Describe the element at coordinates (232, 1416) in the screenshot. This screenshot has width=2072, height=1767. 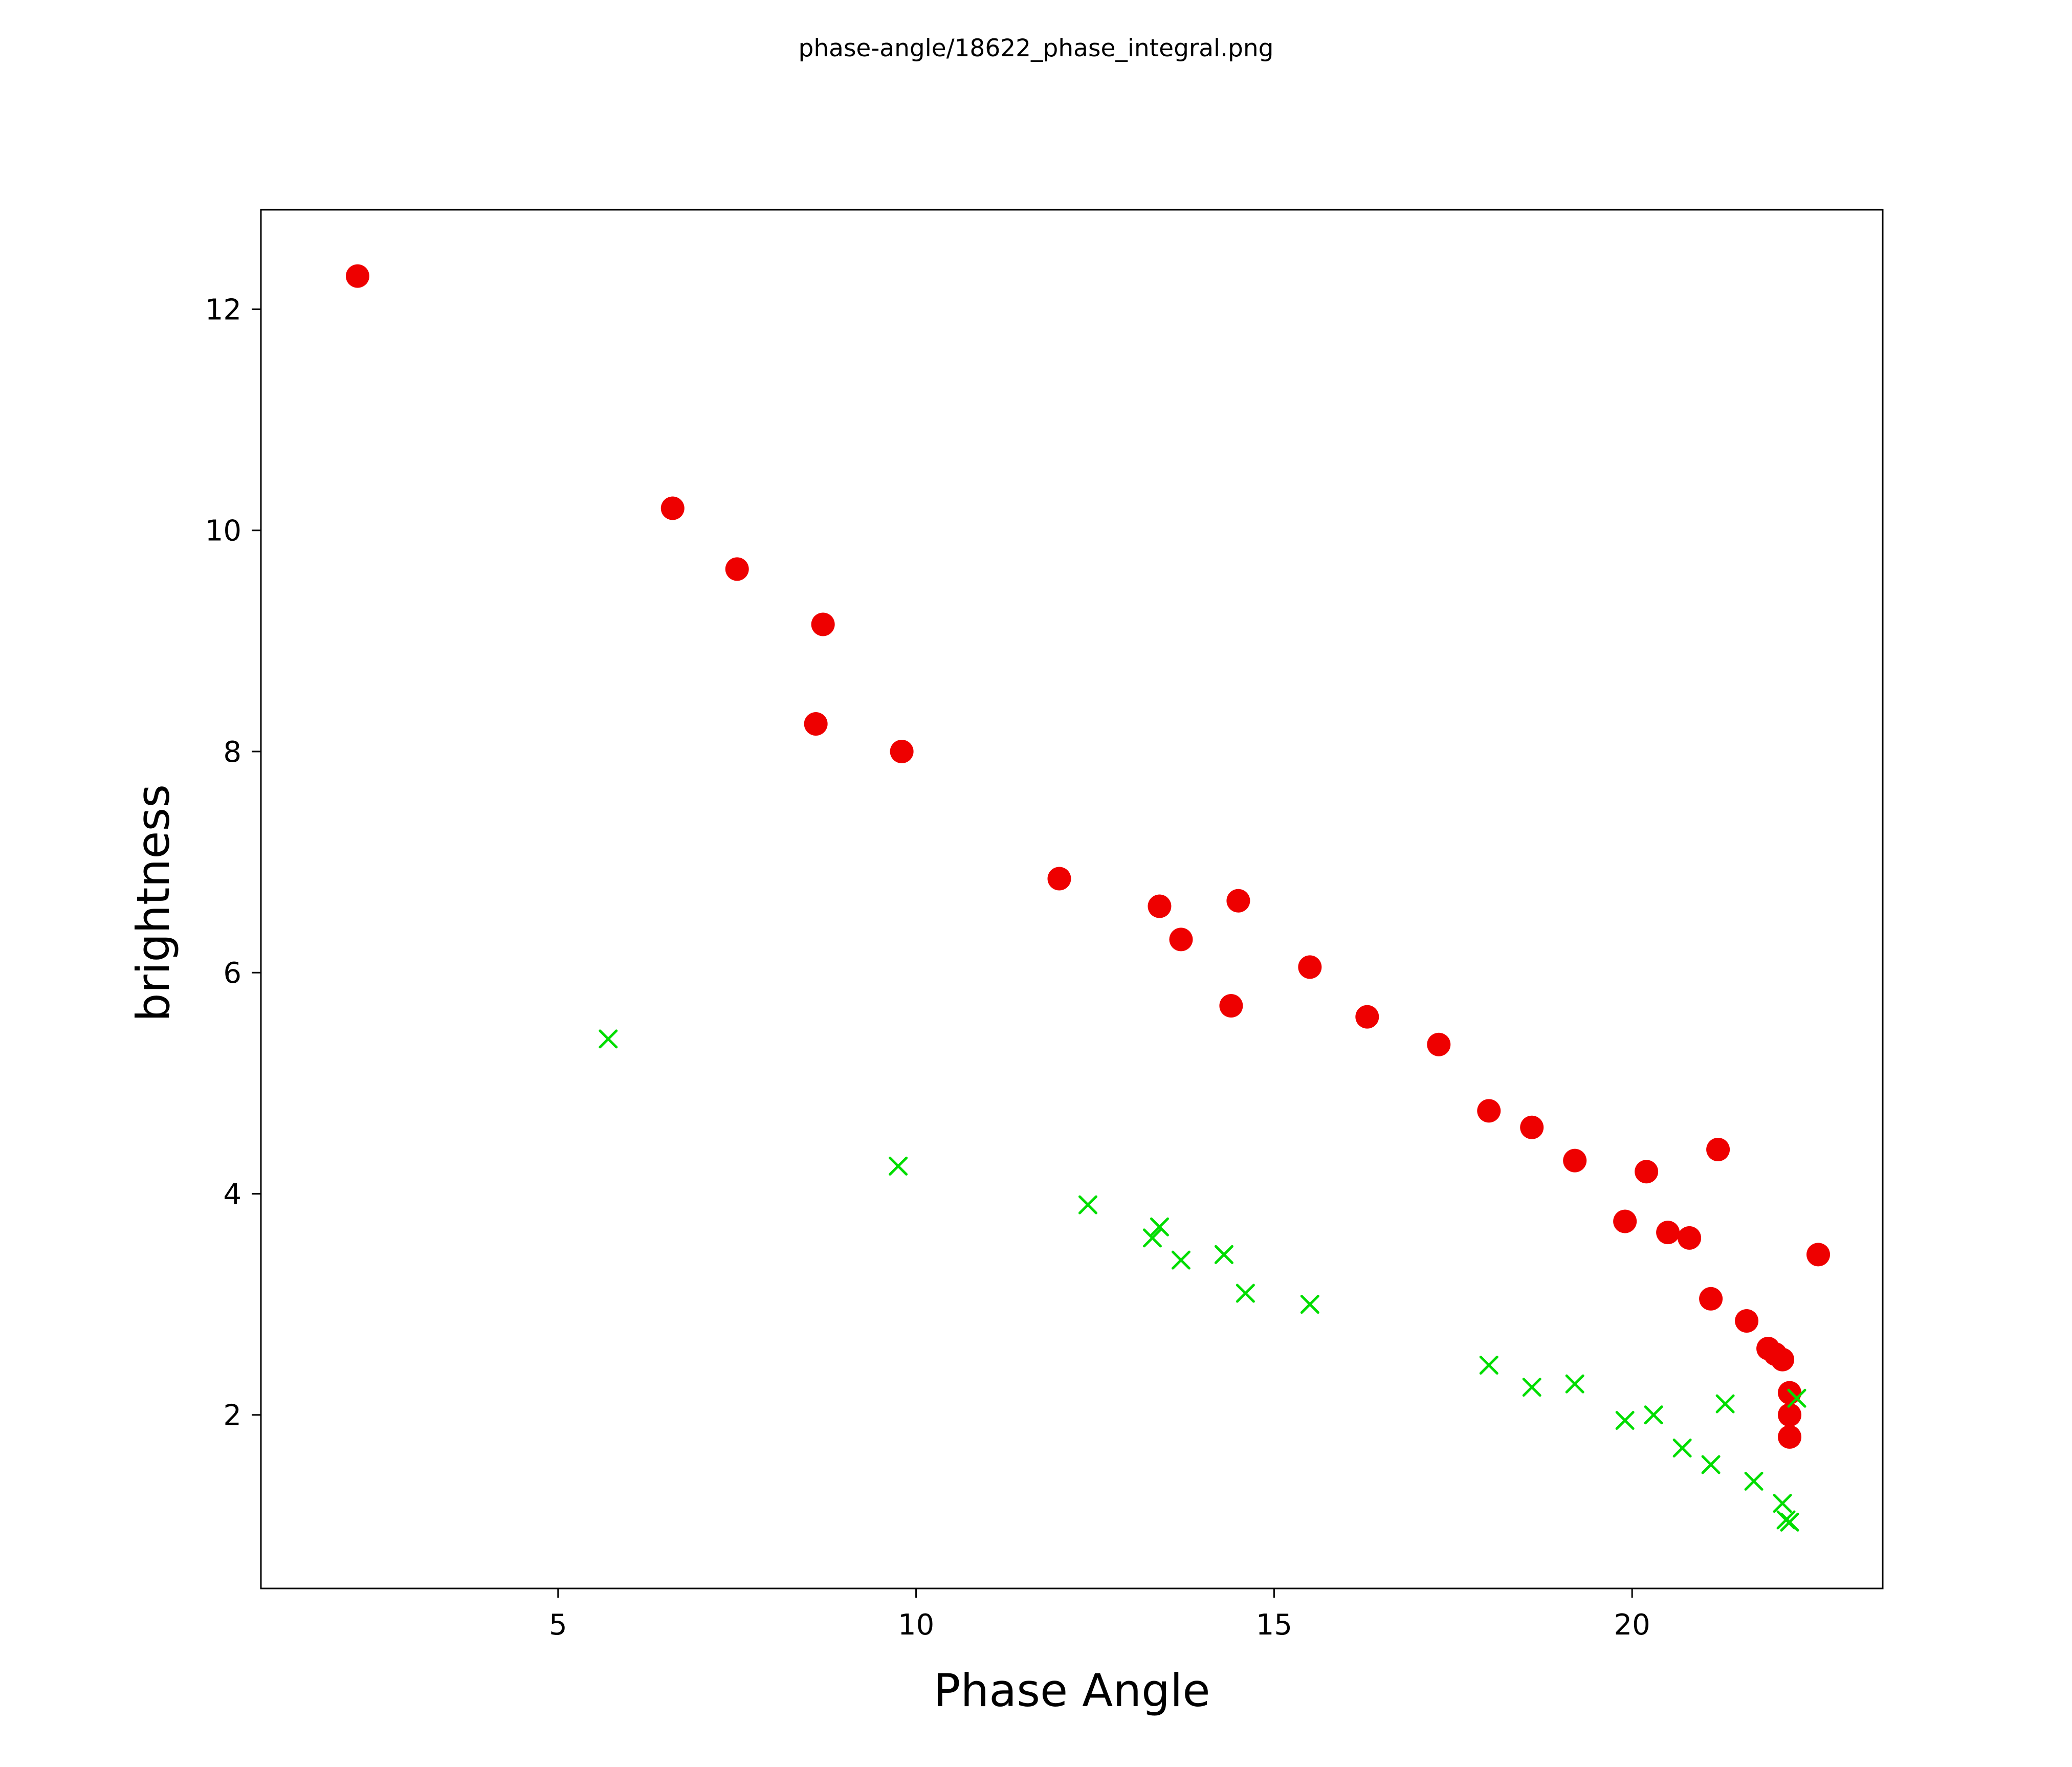
I see `y-tick-label: 2` at that location.